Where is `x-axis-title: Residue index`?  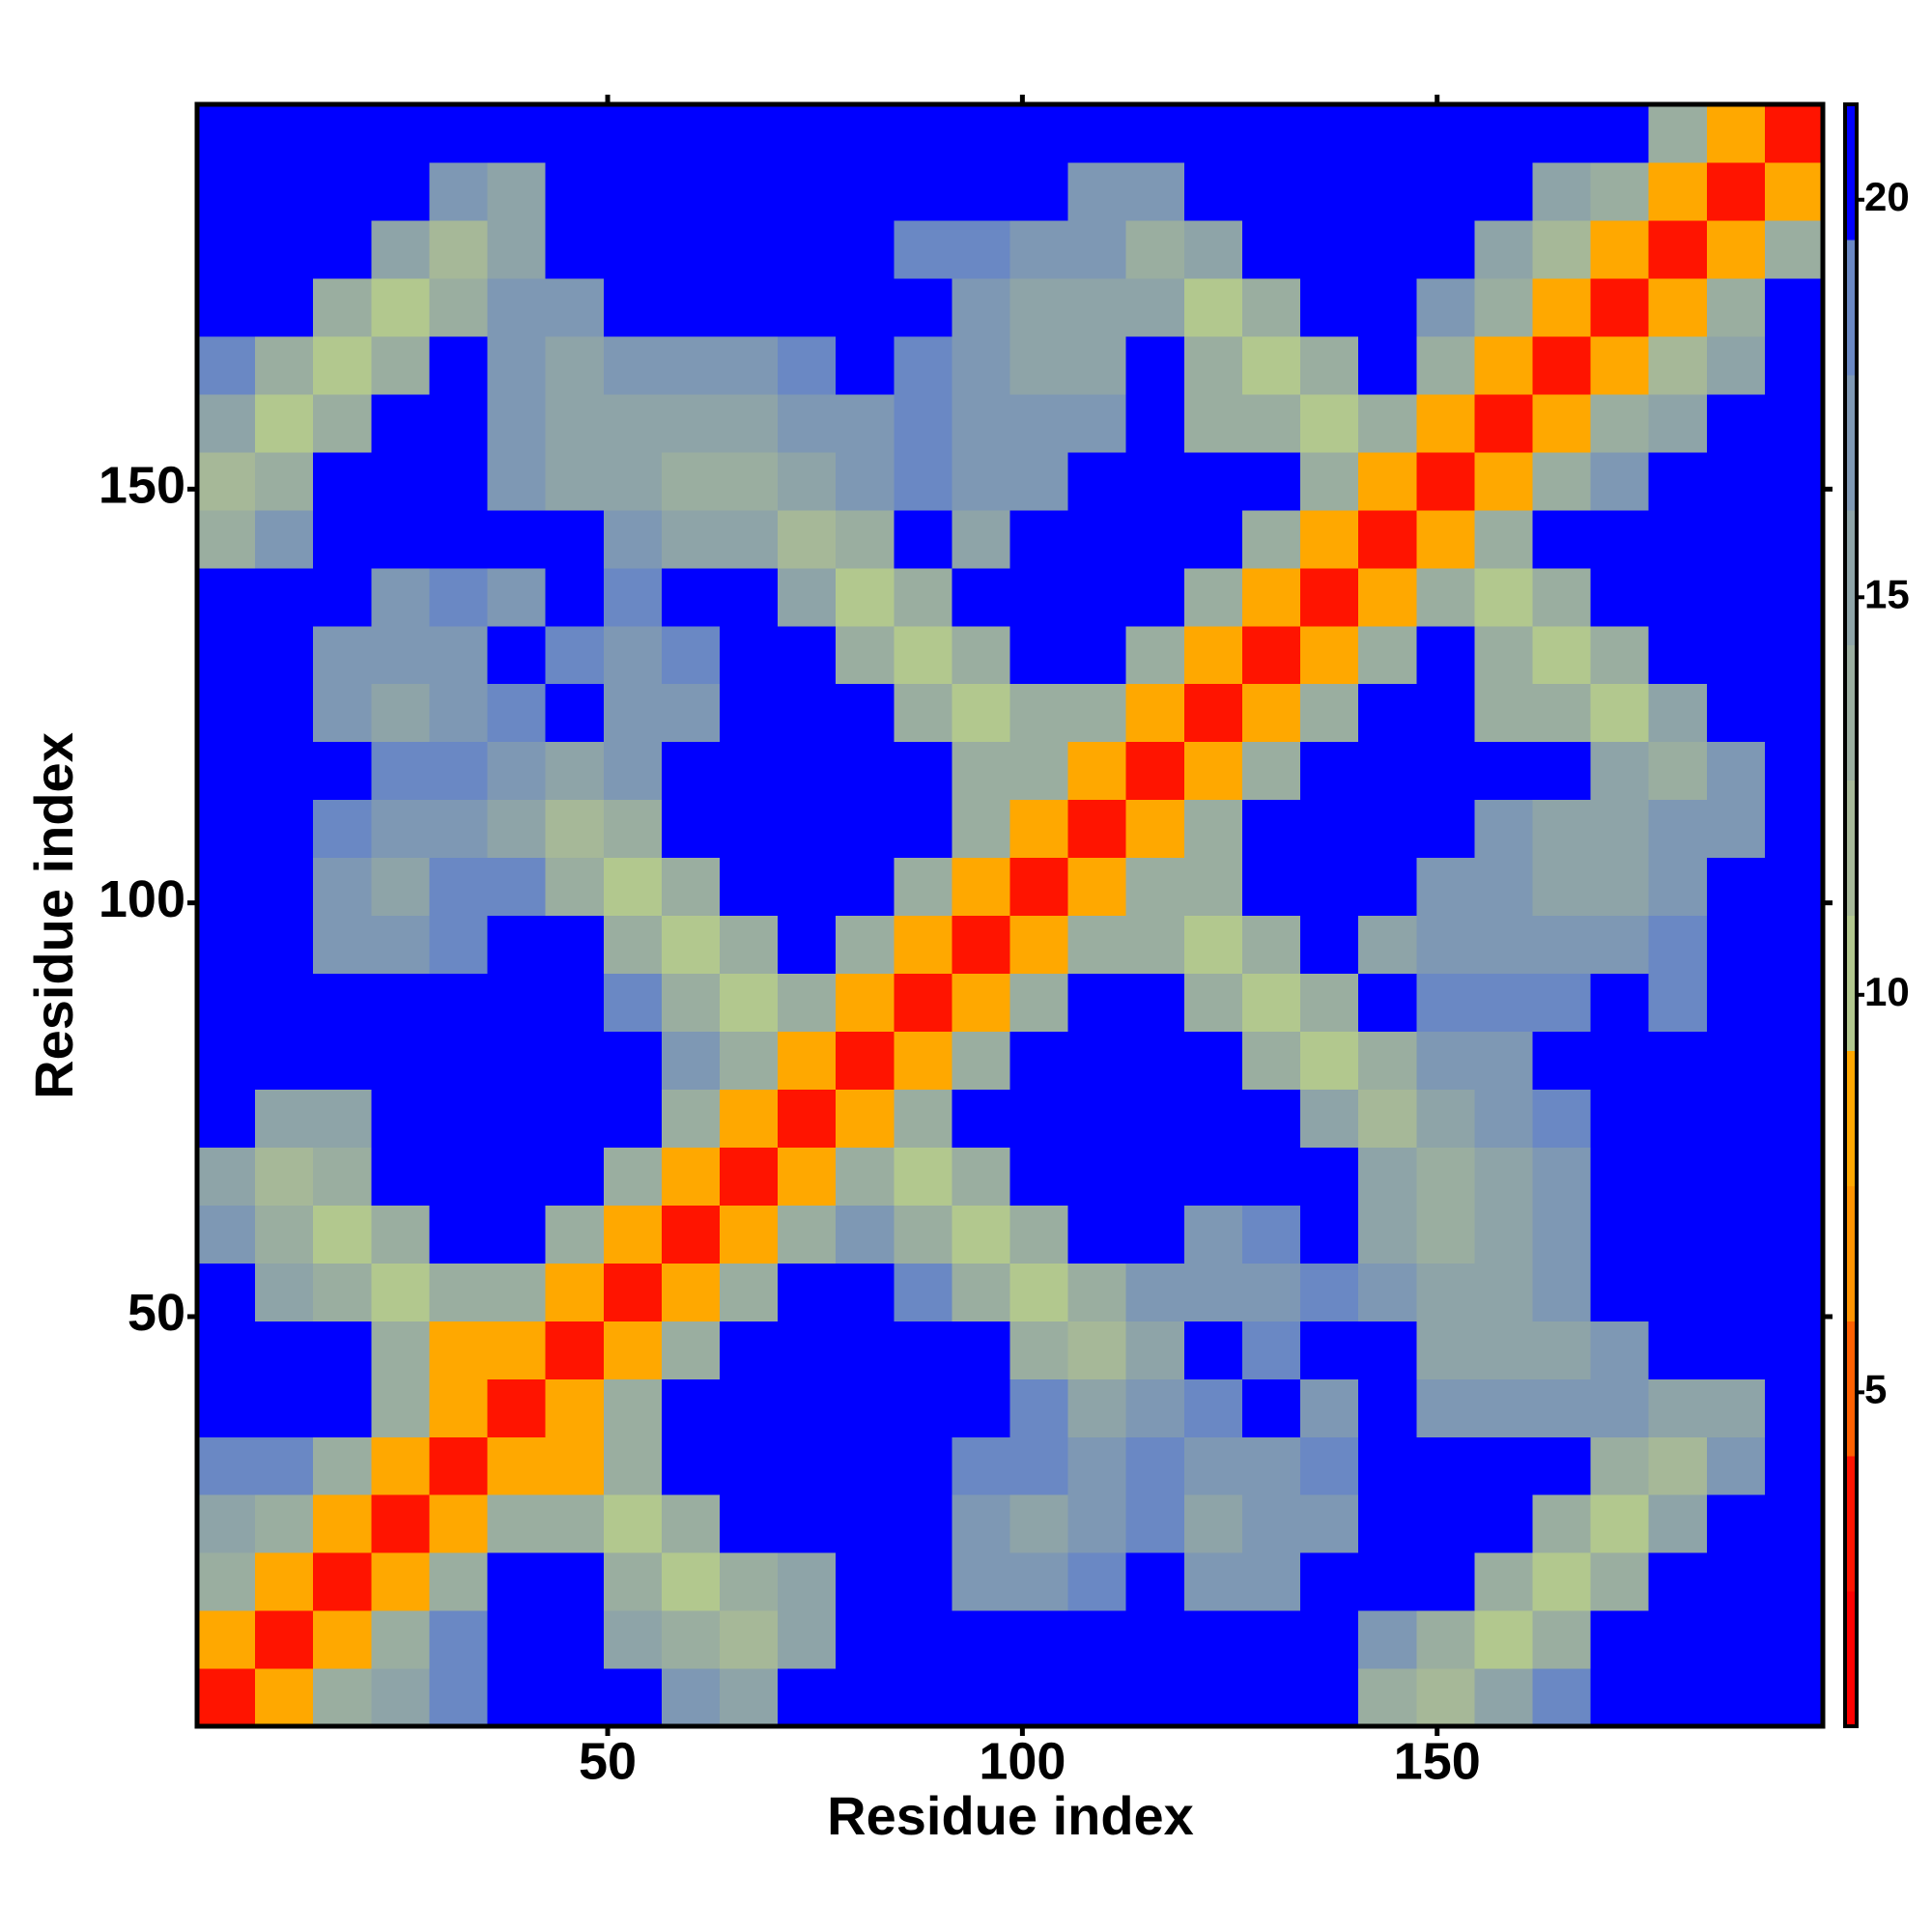 x-axis-title: Residue index is located at coordinates (1011, 1815).